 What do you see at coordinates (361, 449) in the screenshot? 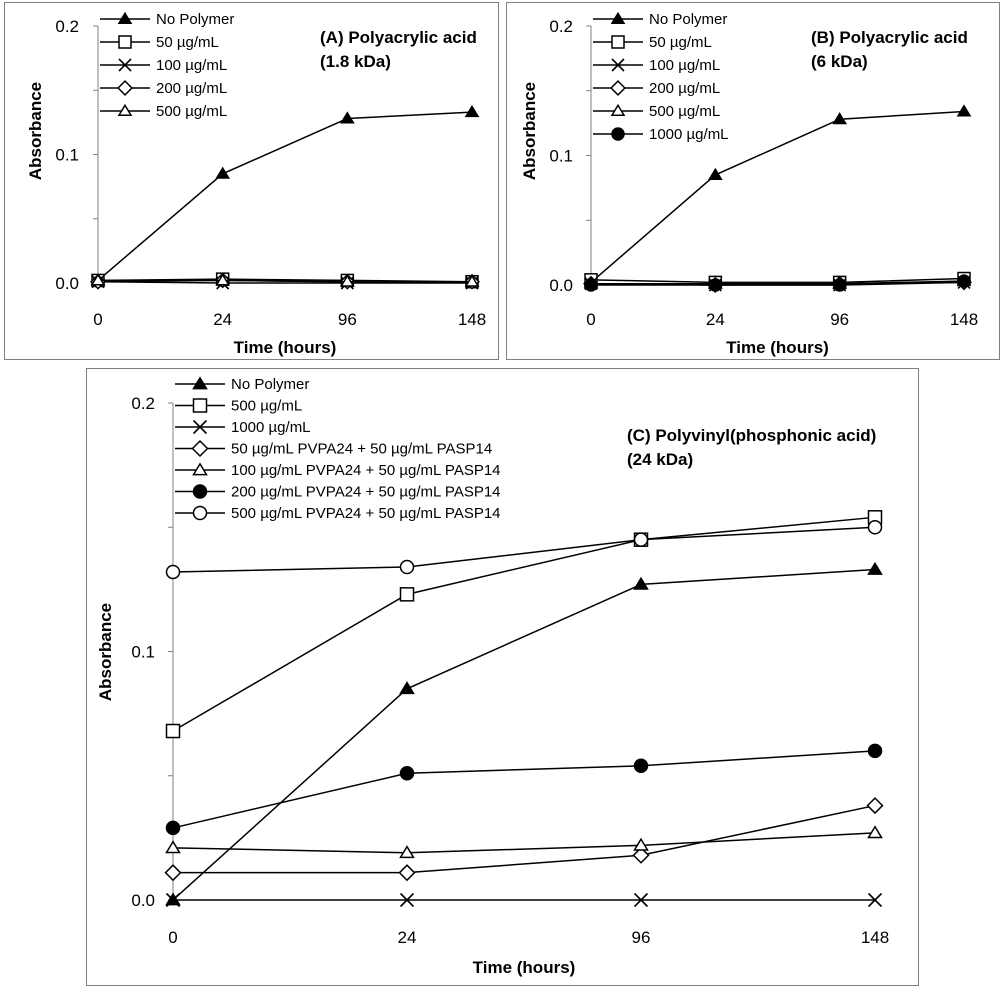
I see `legend-label: 50 µg/mL PVPA24 + 50 µg/mL PASP14` at bounding box center [361, 449].